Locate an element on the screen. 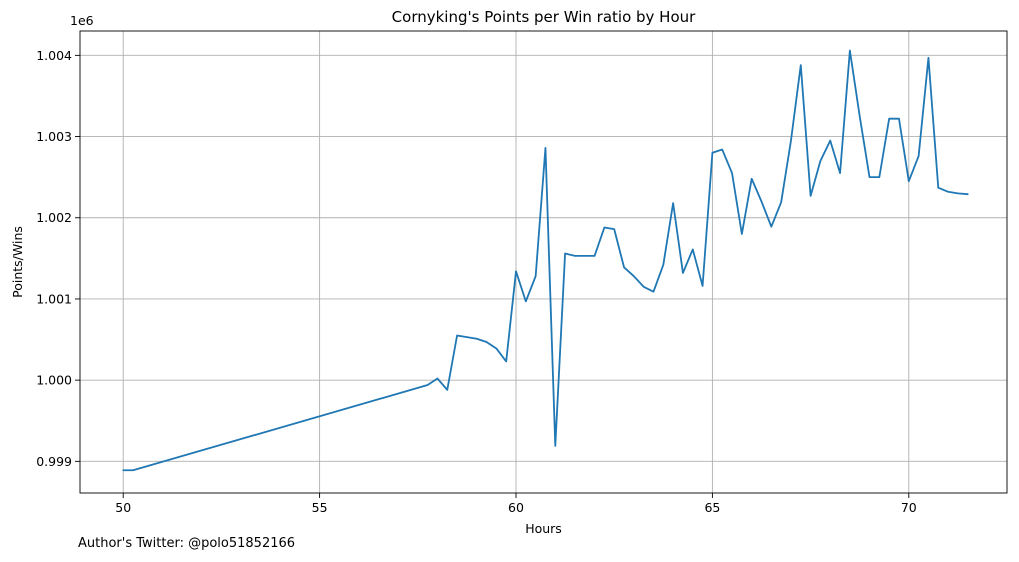 This screenshot has height=562, width=1019. chart-title: Cornyking's Points per Win ratio by Hour is located at coordinates (544, 17).